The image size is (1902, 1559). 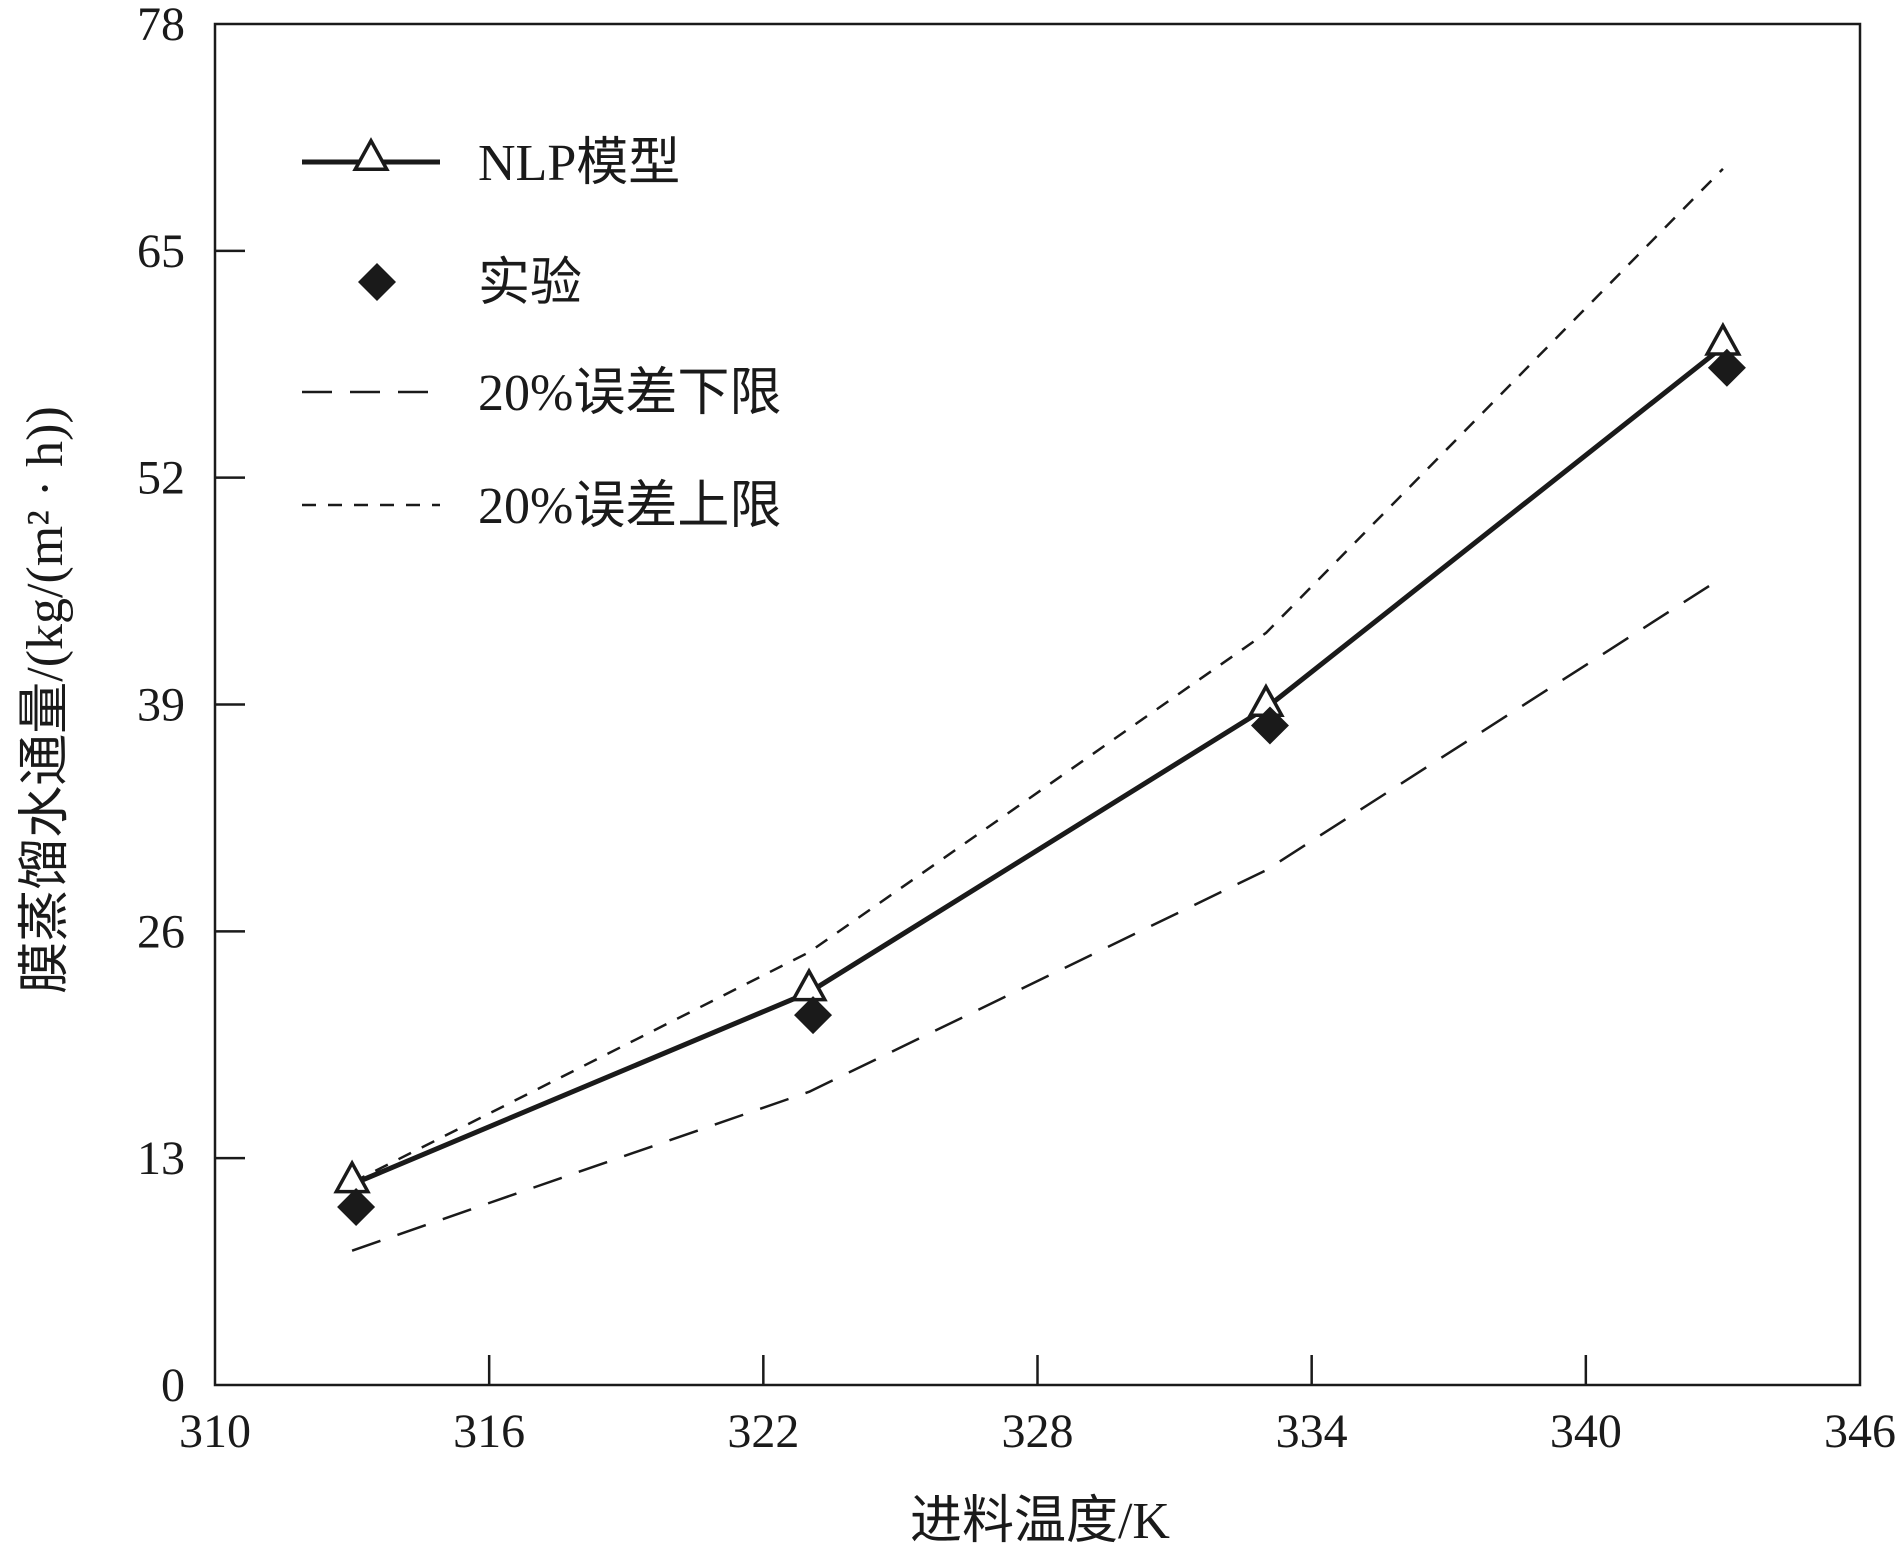 I want to click on y-tick-label: 39, so click(x=161, y=705).